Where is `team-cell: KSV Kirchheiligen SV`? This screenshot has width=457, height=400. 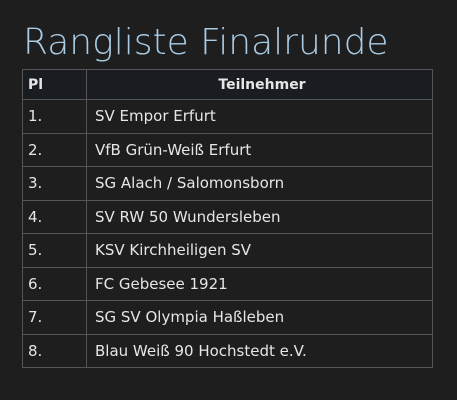 team-cell: KSV Kirchheiligen SV is located at coordinates (259, 250).